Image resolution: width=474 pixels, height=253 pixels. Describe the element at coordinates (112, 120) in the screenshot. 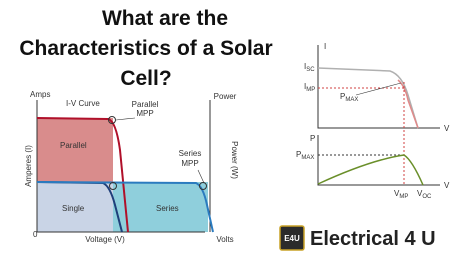

I see `parallel-mpp` at that location.